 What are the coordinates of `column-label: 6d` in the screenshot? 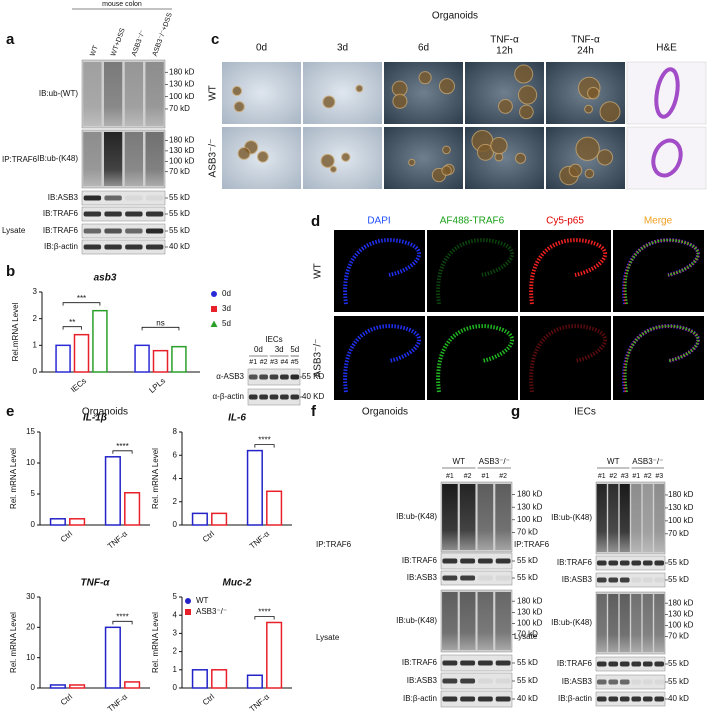 It's located at (423, 48).